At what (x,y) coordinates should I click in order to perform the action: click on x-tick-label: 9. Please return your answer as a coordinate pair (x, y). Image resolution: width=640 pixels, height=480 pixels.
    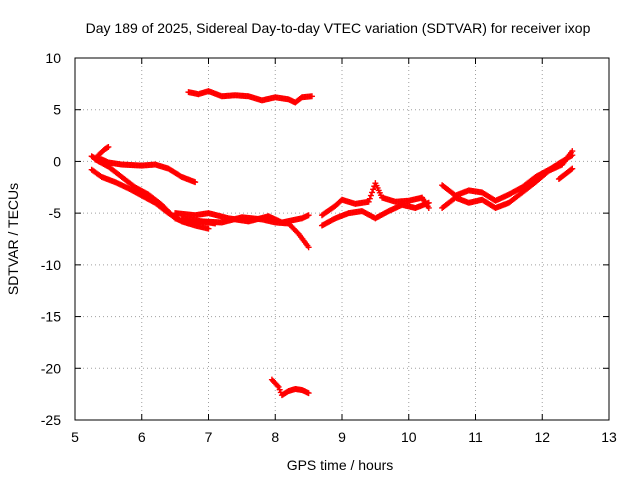
    Looking at the image, I should click on (342, 437).